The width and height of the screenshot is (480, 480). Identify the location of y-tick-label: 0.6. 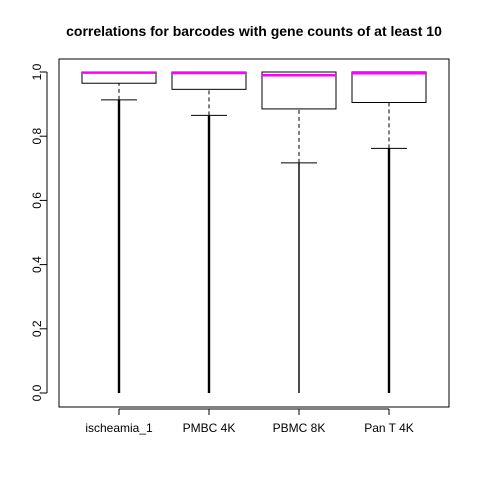
(37, 200).